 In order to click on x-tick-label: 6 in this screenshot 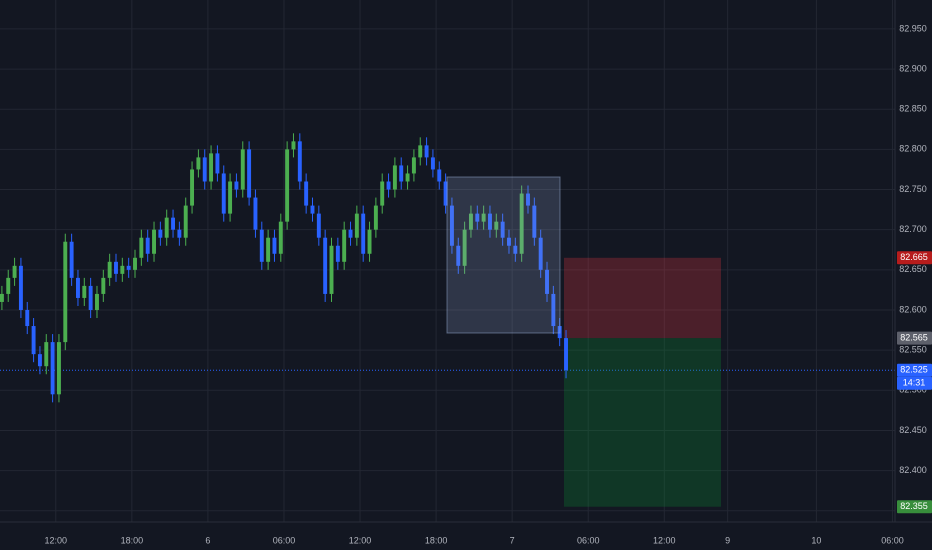, I will do `click(207, 540)`.